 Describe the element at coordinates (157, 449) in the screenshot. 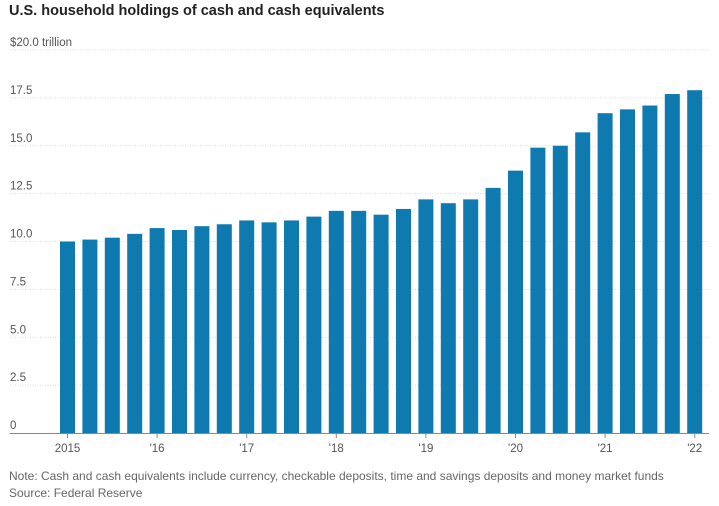

I see `x-tick-label: '16` at that location.